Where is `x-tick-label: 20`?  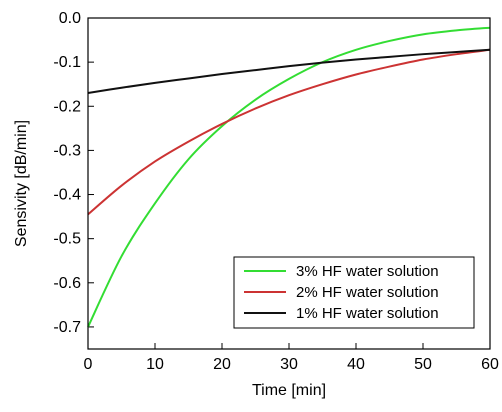
x-tick-label: 20 is located at coordinates (222, 364).